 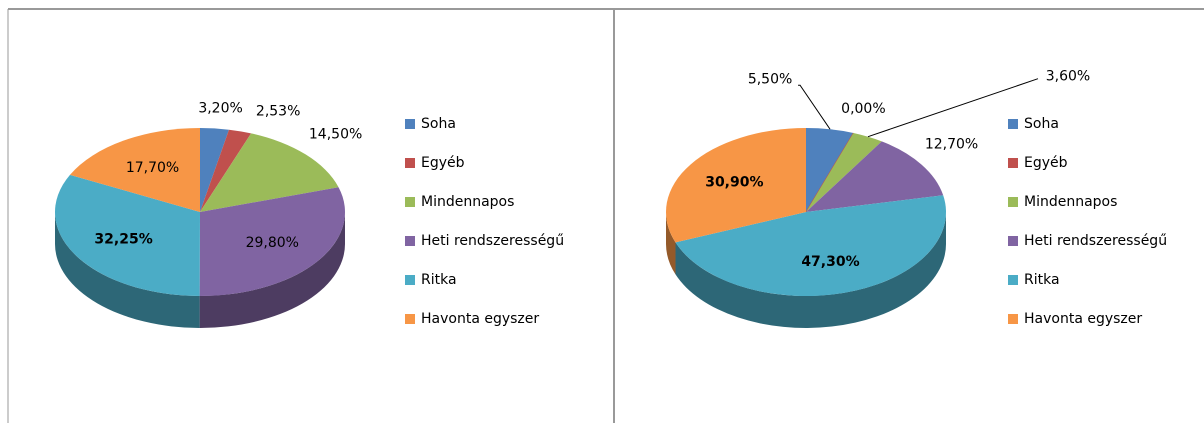 I want to click on data-label: 3,60%, so click(x=1068, y=77).